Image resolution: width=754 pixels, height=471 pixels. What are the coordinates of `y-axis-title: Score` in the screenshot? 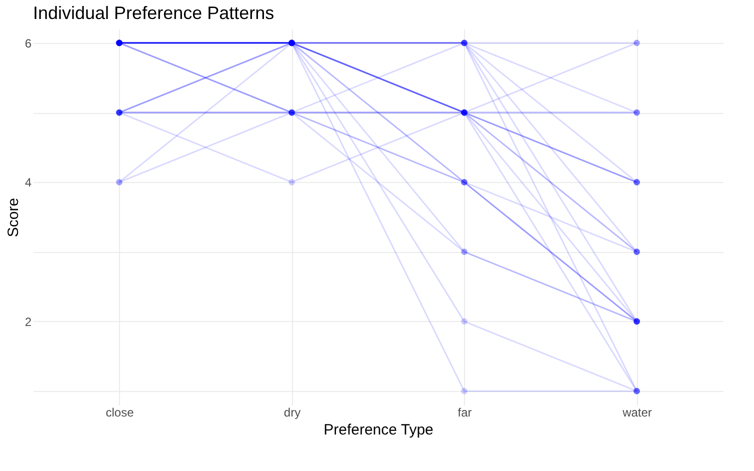 It's located at (13, 218).